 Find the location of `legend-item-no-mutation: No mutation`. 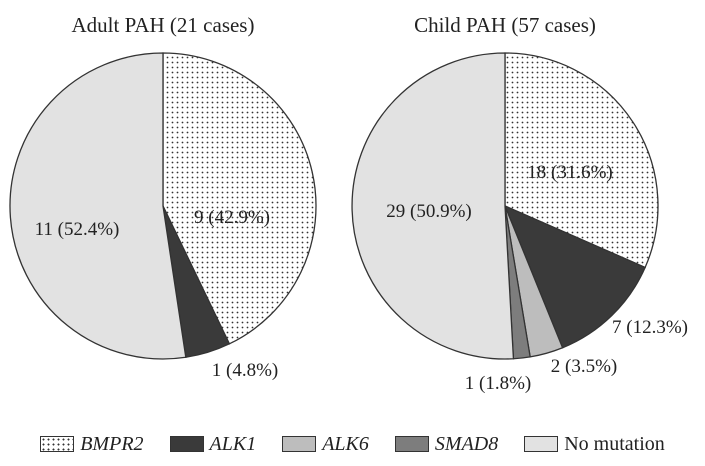

legend-item-no-mutation: No mutation is located at coordinates (594, 444).